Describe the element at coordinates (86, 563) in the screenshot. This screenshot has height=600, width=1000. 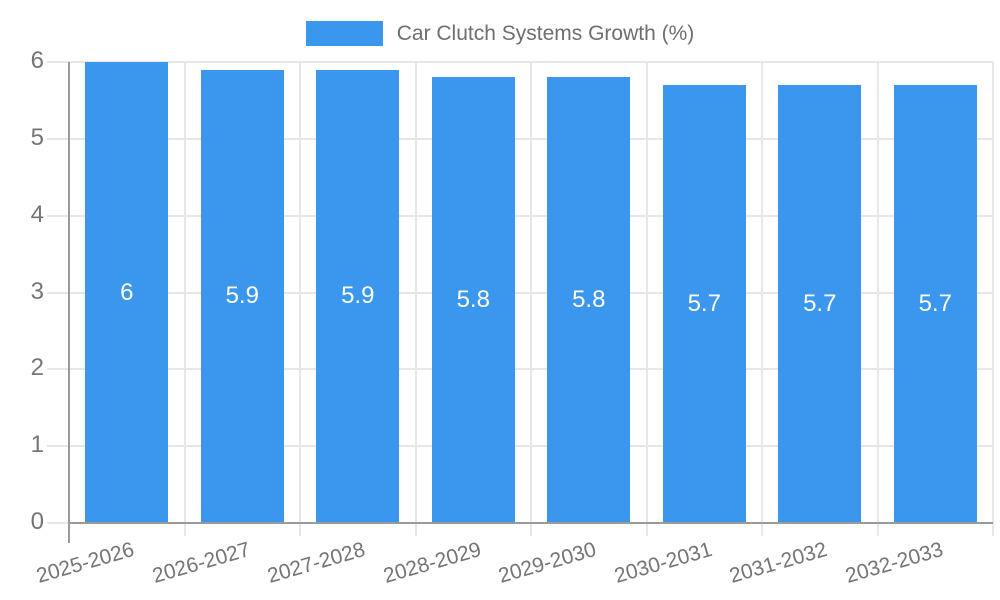
I see `x-axis-tick-label: 2025-2026` at that location.